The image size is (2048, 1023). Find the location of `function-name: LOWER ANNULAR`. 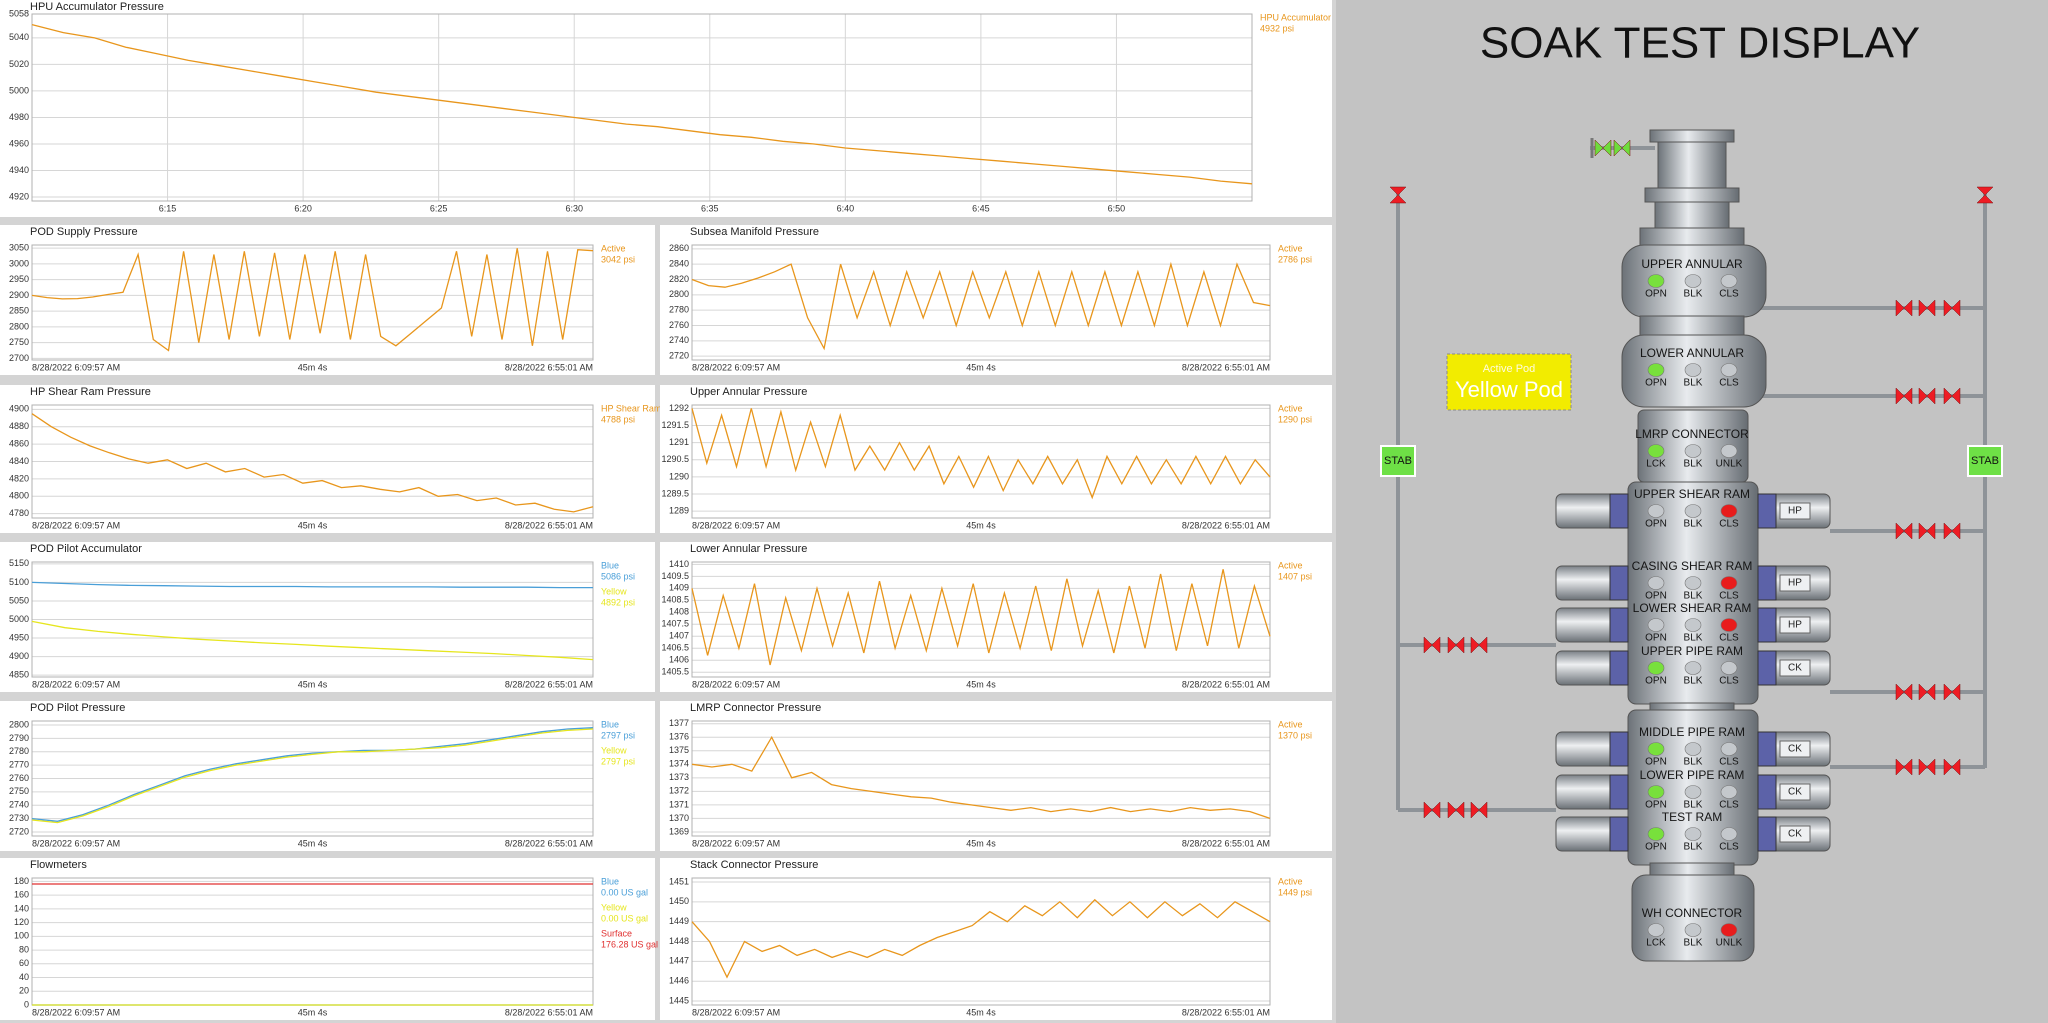

function-name: LOWER ANNULAR is located at coordinates (1692, 353).